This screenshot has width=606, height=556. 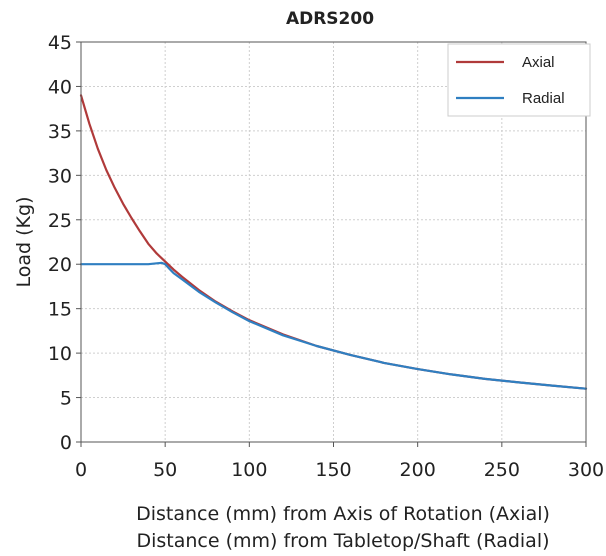 I want to click on x-tick-label: 100, so click(x=249, y=470).